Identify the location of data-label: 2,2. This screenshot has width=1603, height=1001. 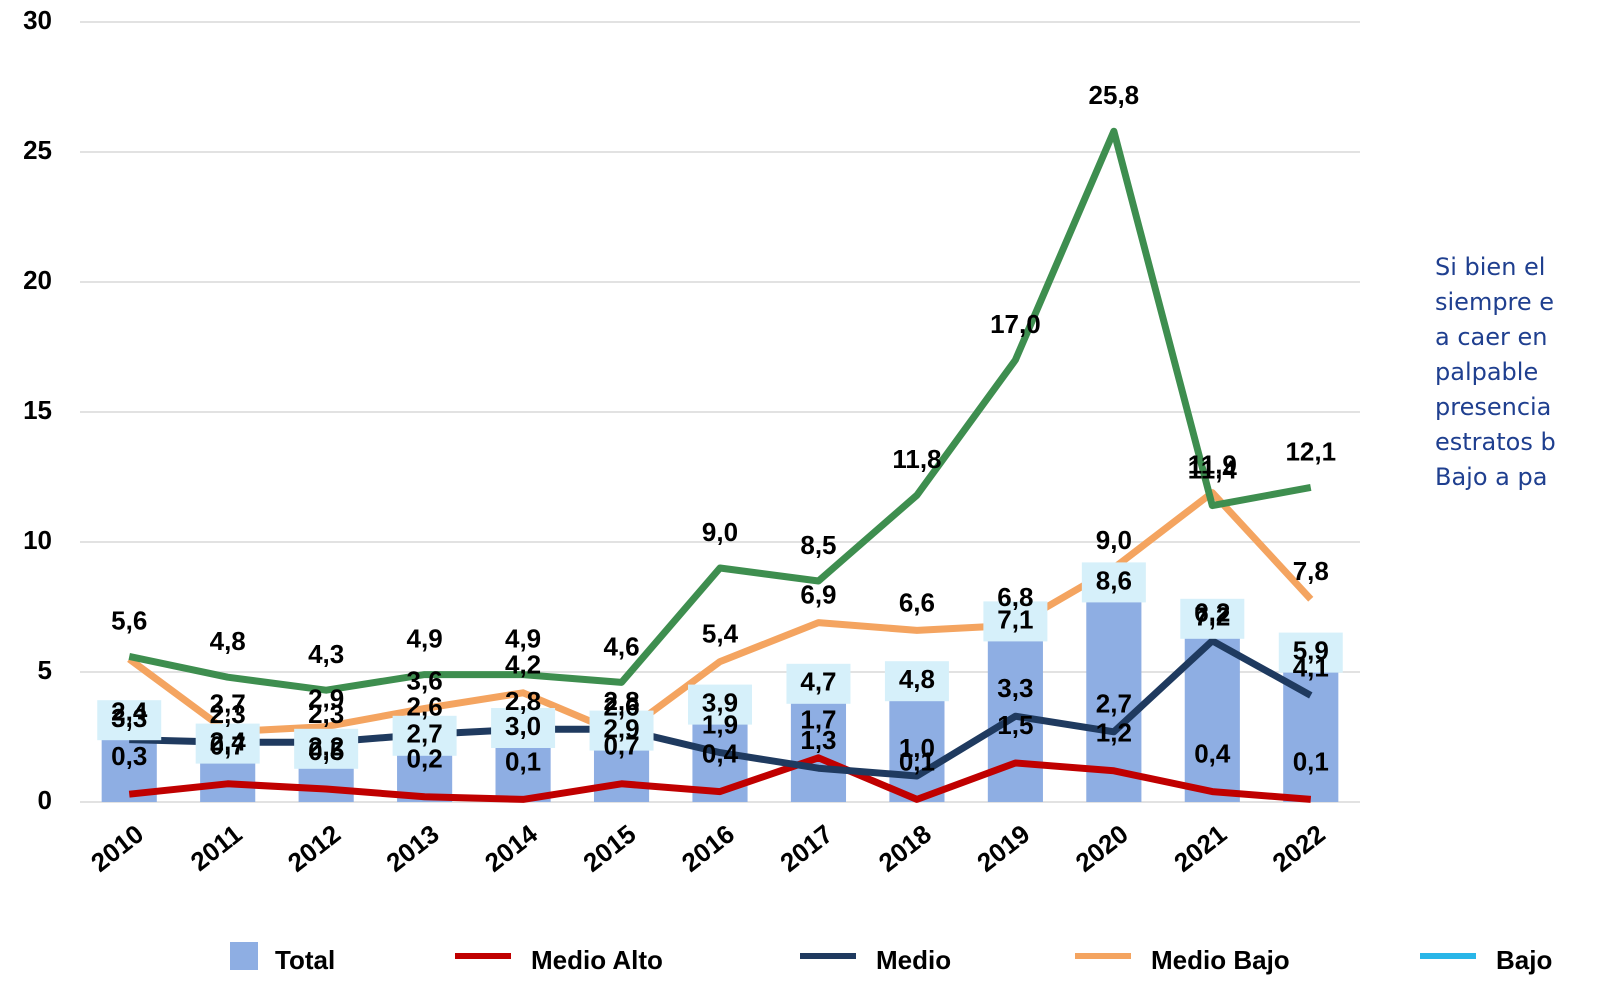
(326, 747).